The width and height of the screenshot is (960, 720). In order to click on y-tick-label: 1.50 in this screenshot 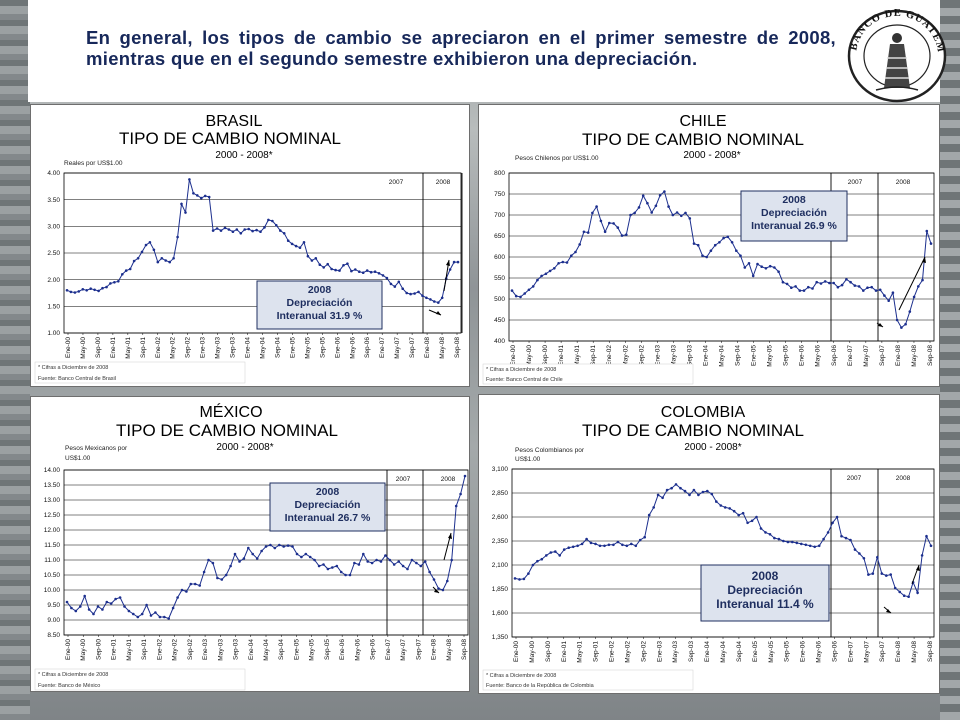, I will do `click(53, 307)`.